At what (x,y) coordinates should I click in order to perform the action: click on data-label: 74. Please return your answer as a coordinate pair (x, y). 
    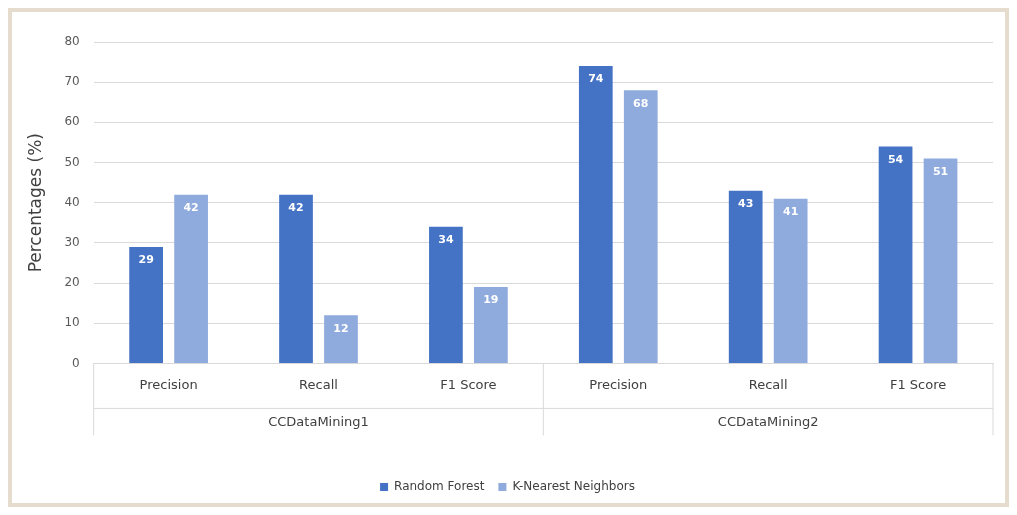
    Looking at the image, I should click on (596, 79).